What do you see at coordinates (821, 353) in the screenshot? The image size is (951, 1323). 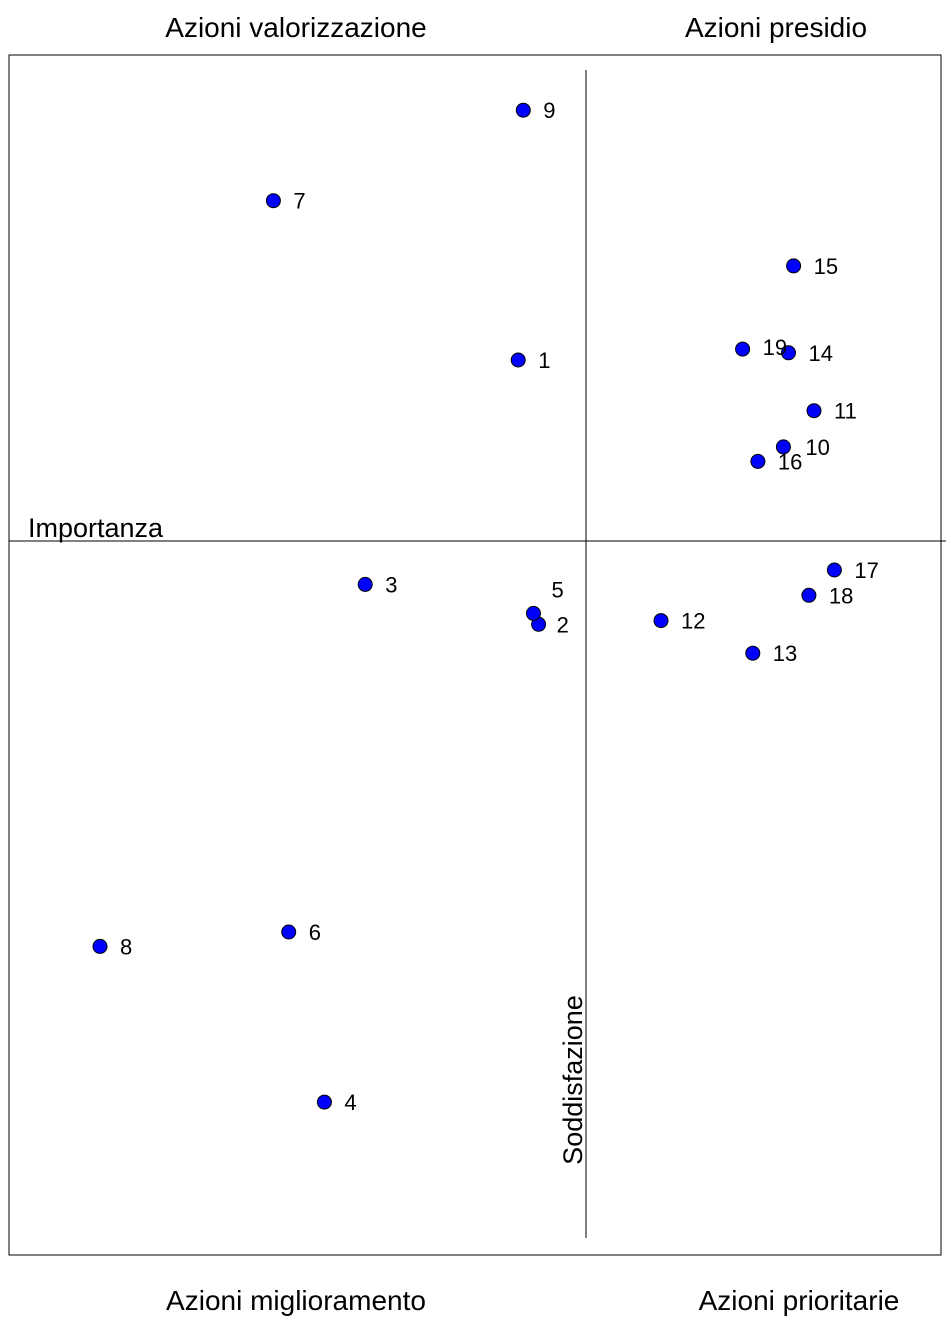 I see `point-label-14: 14` at bounding box center [821, 353].